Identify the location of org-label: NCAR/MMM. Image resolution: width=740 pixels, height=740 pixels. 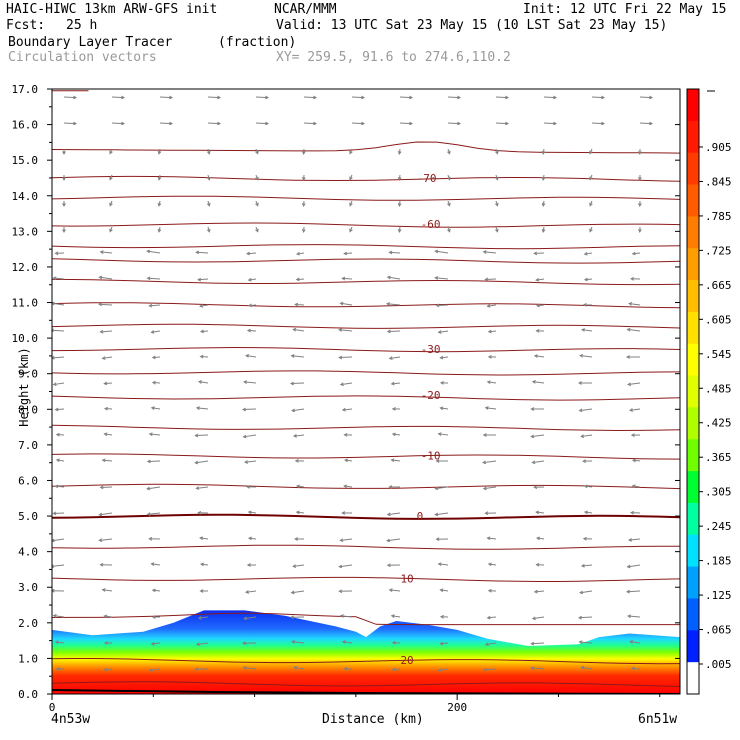
(305, 9).